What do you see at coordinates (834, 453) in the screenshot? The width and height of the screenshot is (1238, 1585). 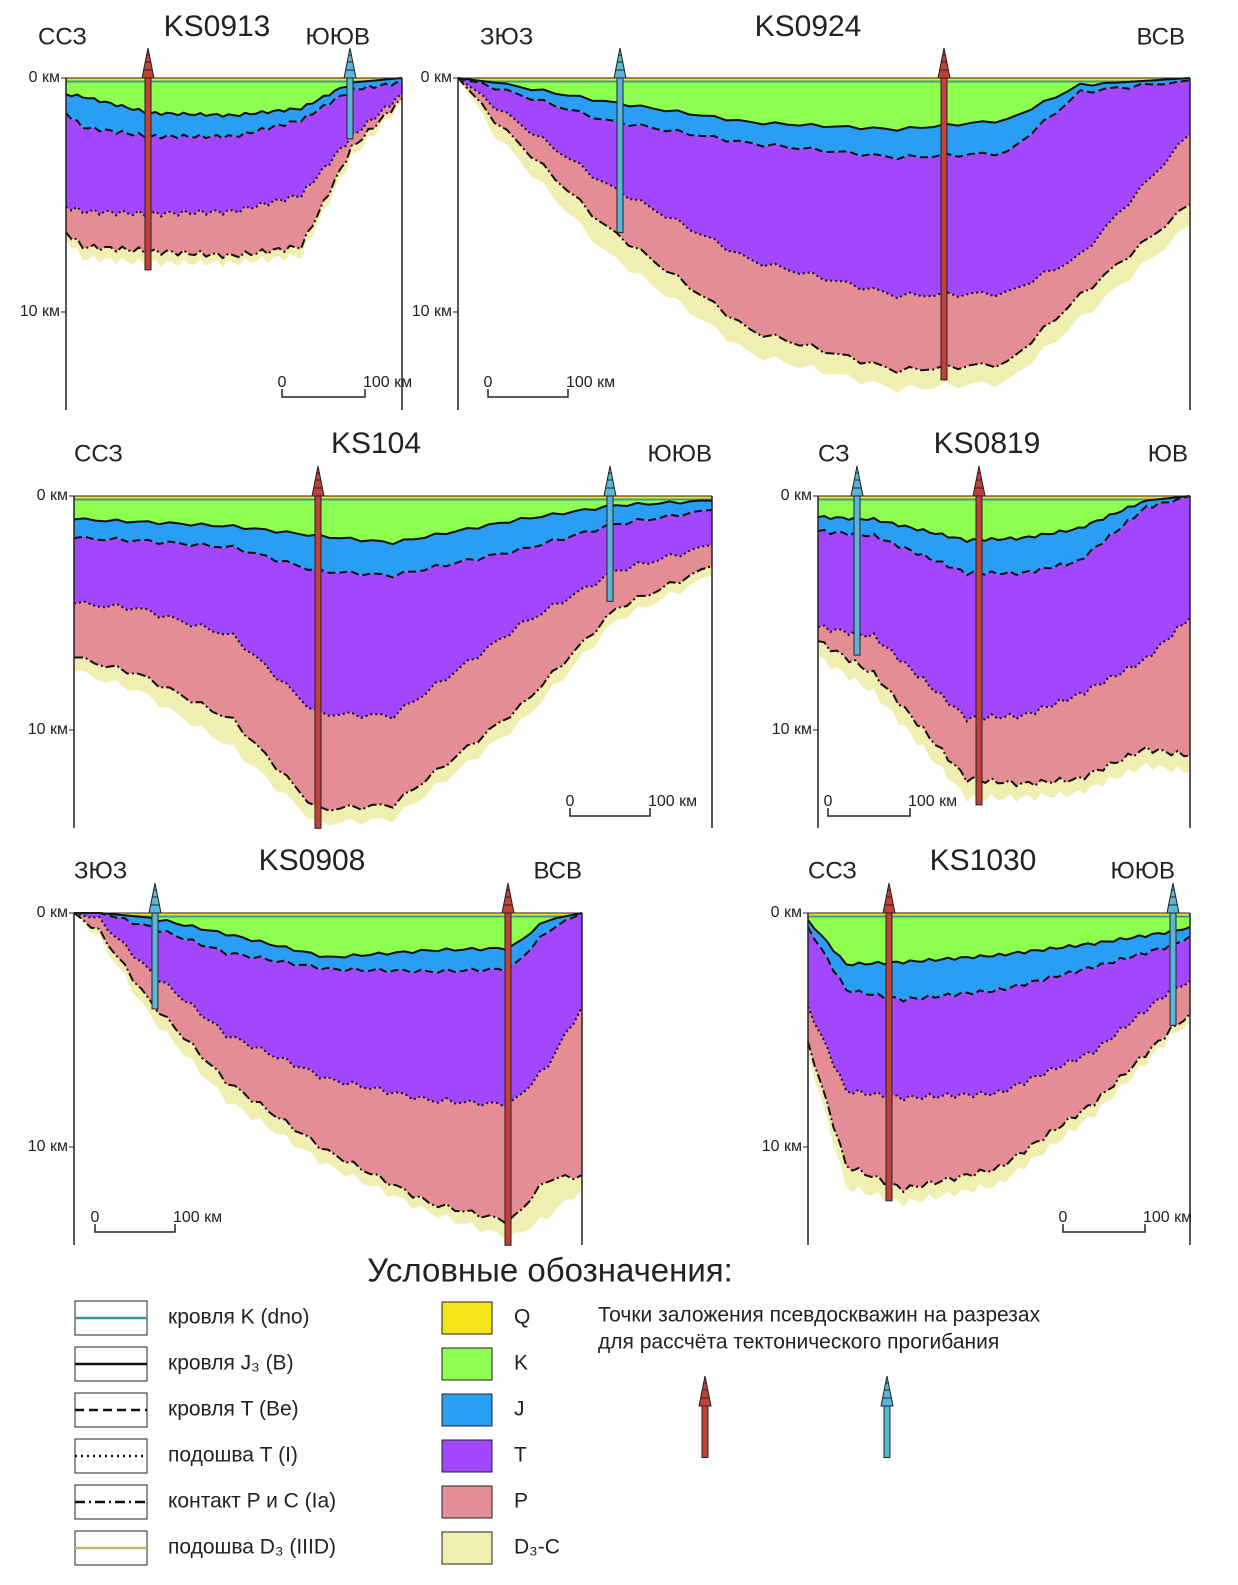 I see `direction-left: СЗ` at bounding box center [834, 453].